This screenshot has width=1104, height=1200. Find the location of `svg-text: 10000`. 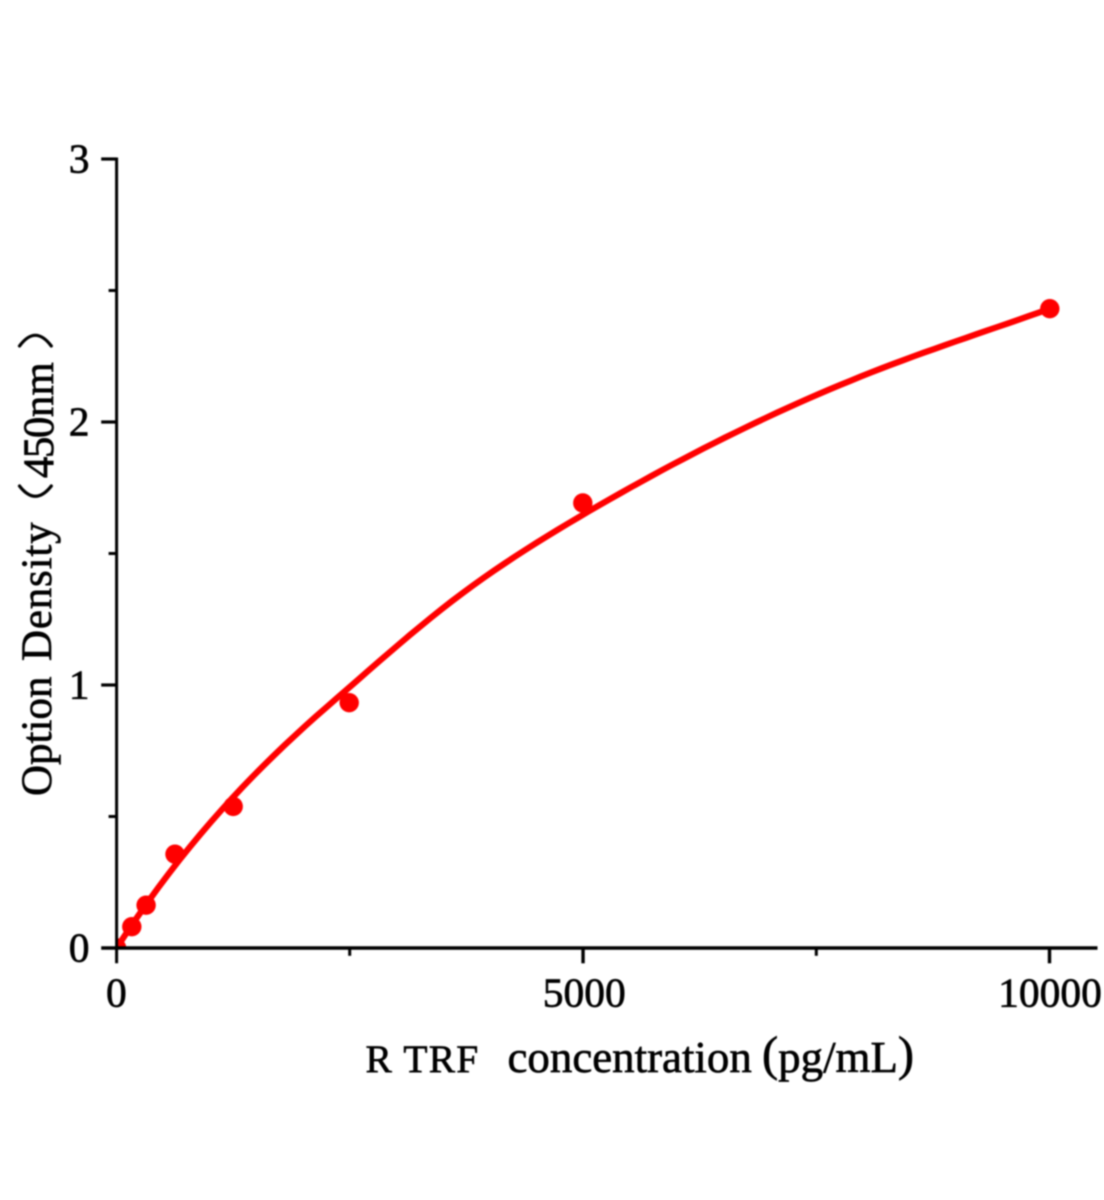

svg-text: 10000 is located at coordinates (1050, 993).